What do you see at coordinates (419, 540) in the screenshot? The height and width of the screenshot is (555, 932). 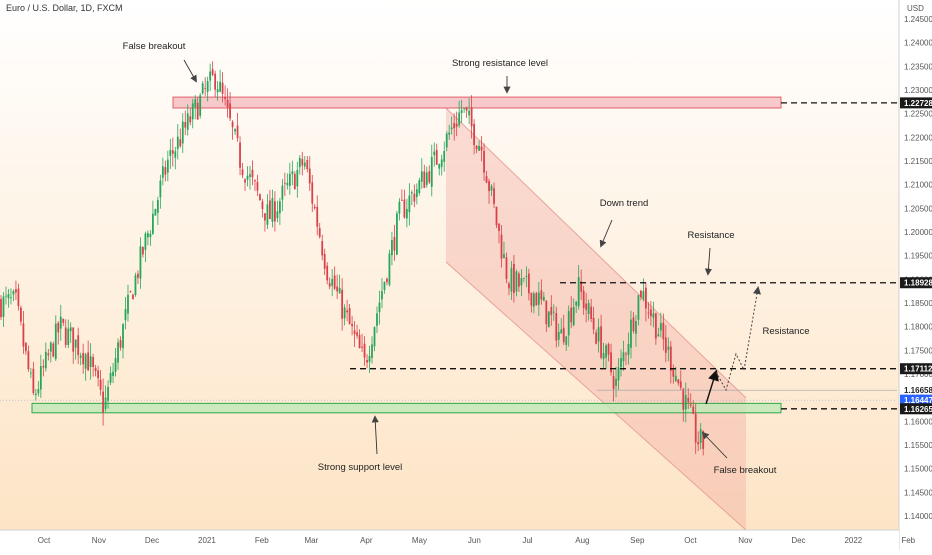 I see `x-tick-label: May` at bounding box center [419, 540].